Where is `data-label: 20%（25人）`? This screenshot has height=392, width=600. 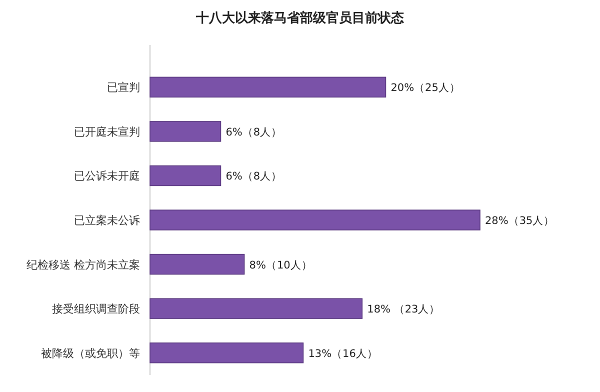 data-label: 20%（25人） is located at coordinates (425, 88).